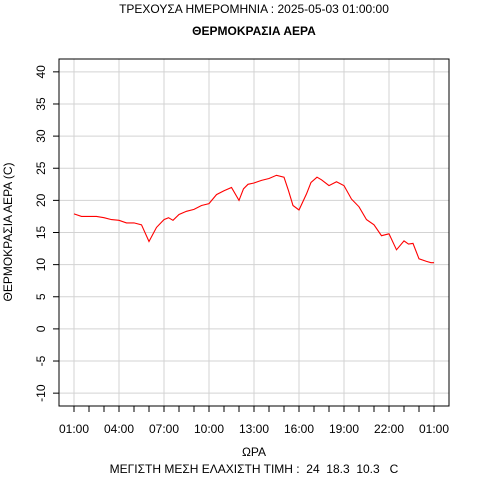 This screenshot has height=480, width=480. Describe the element at coordinates (41, 233) in the screenshot. I see `y-tick-label: 15` at that location.